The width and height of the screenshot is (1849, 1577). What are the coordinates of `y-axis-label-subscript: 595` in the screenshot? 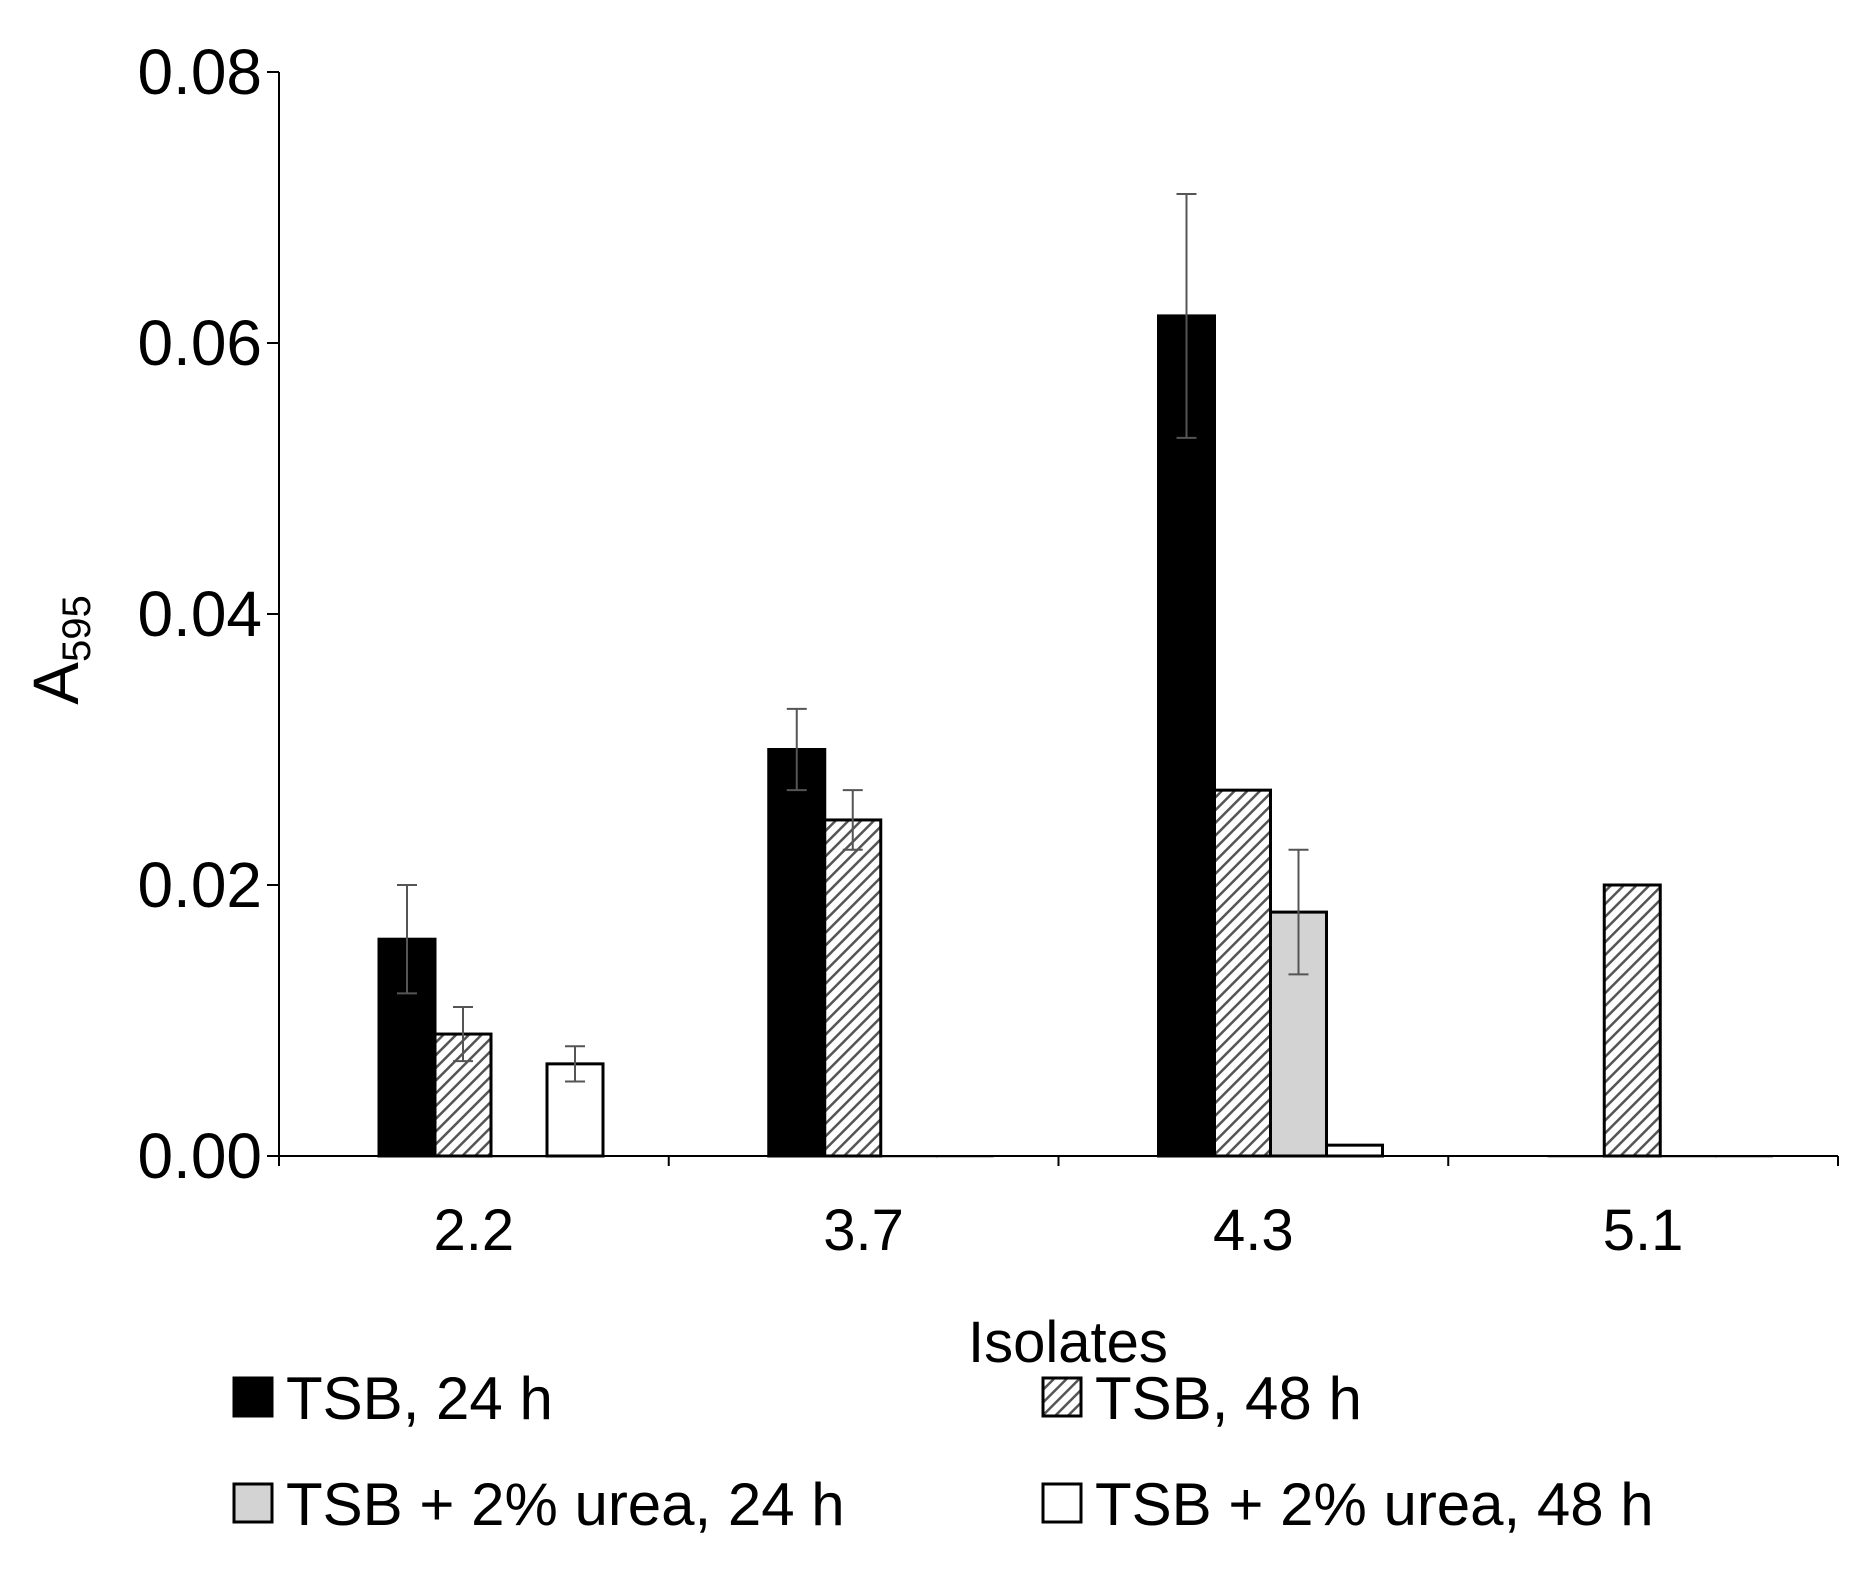 It's located at (77, 628).